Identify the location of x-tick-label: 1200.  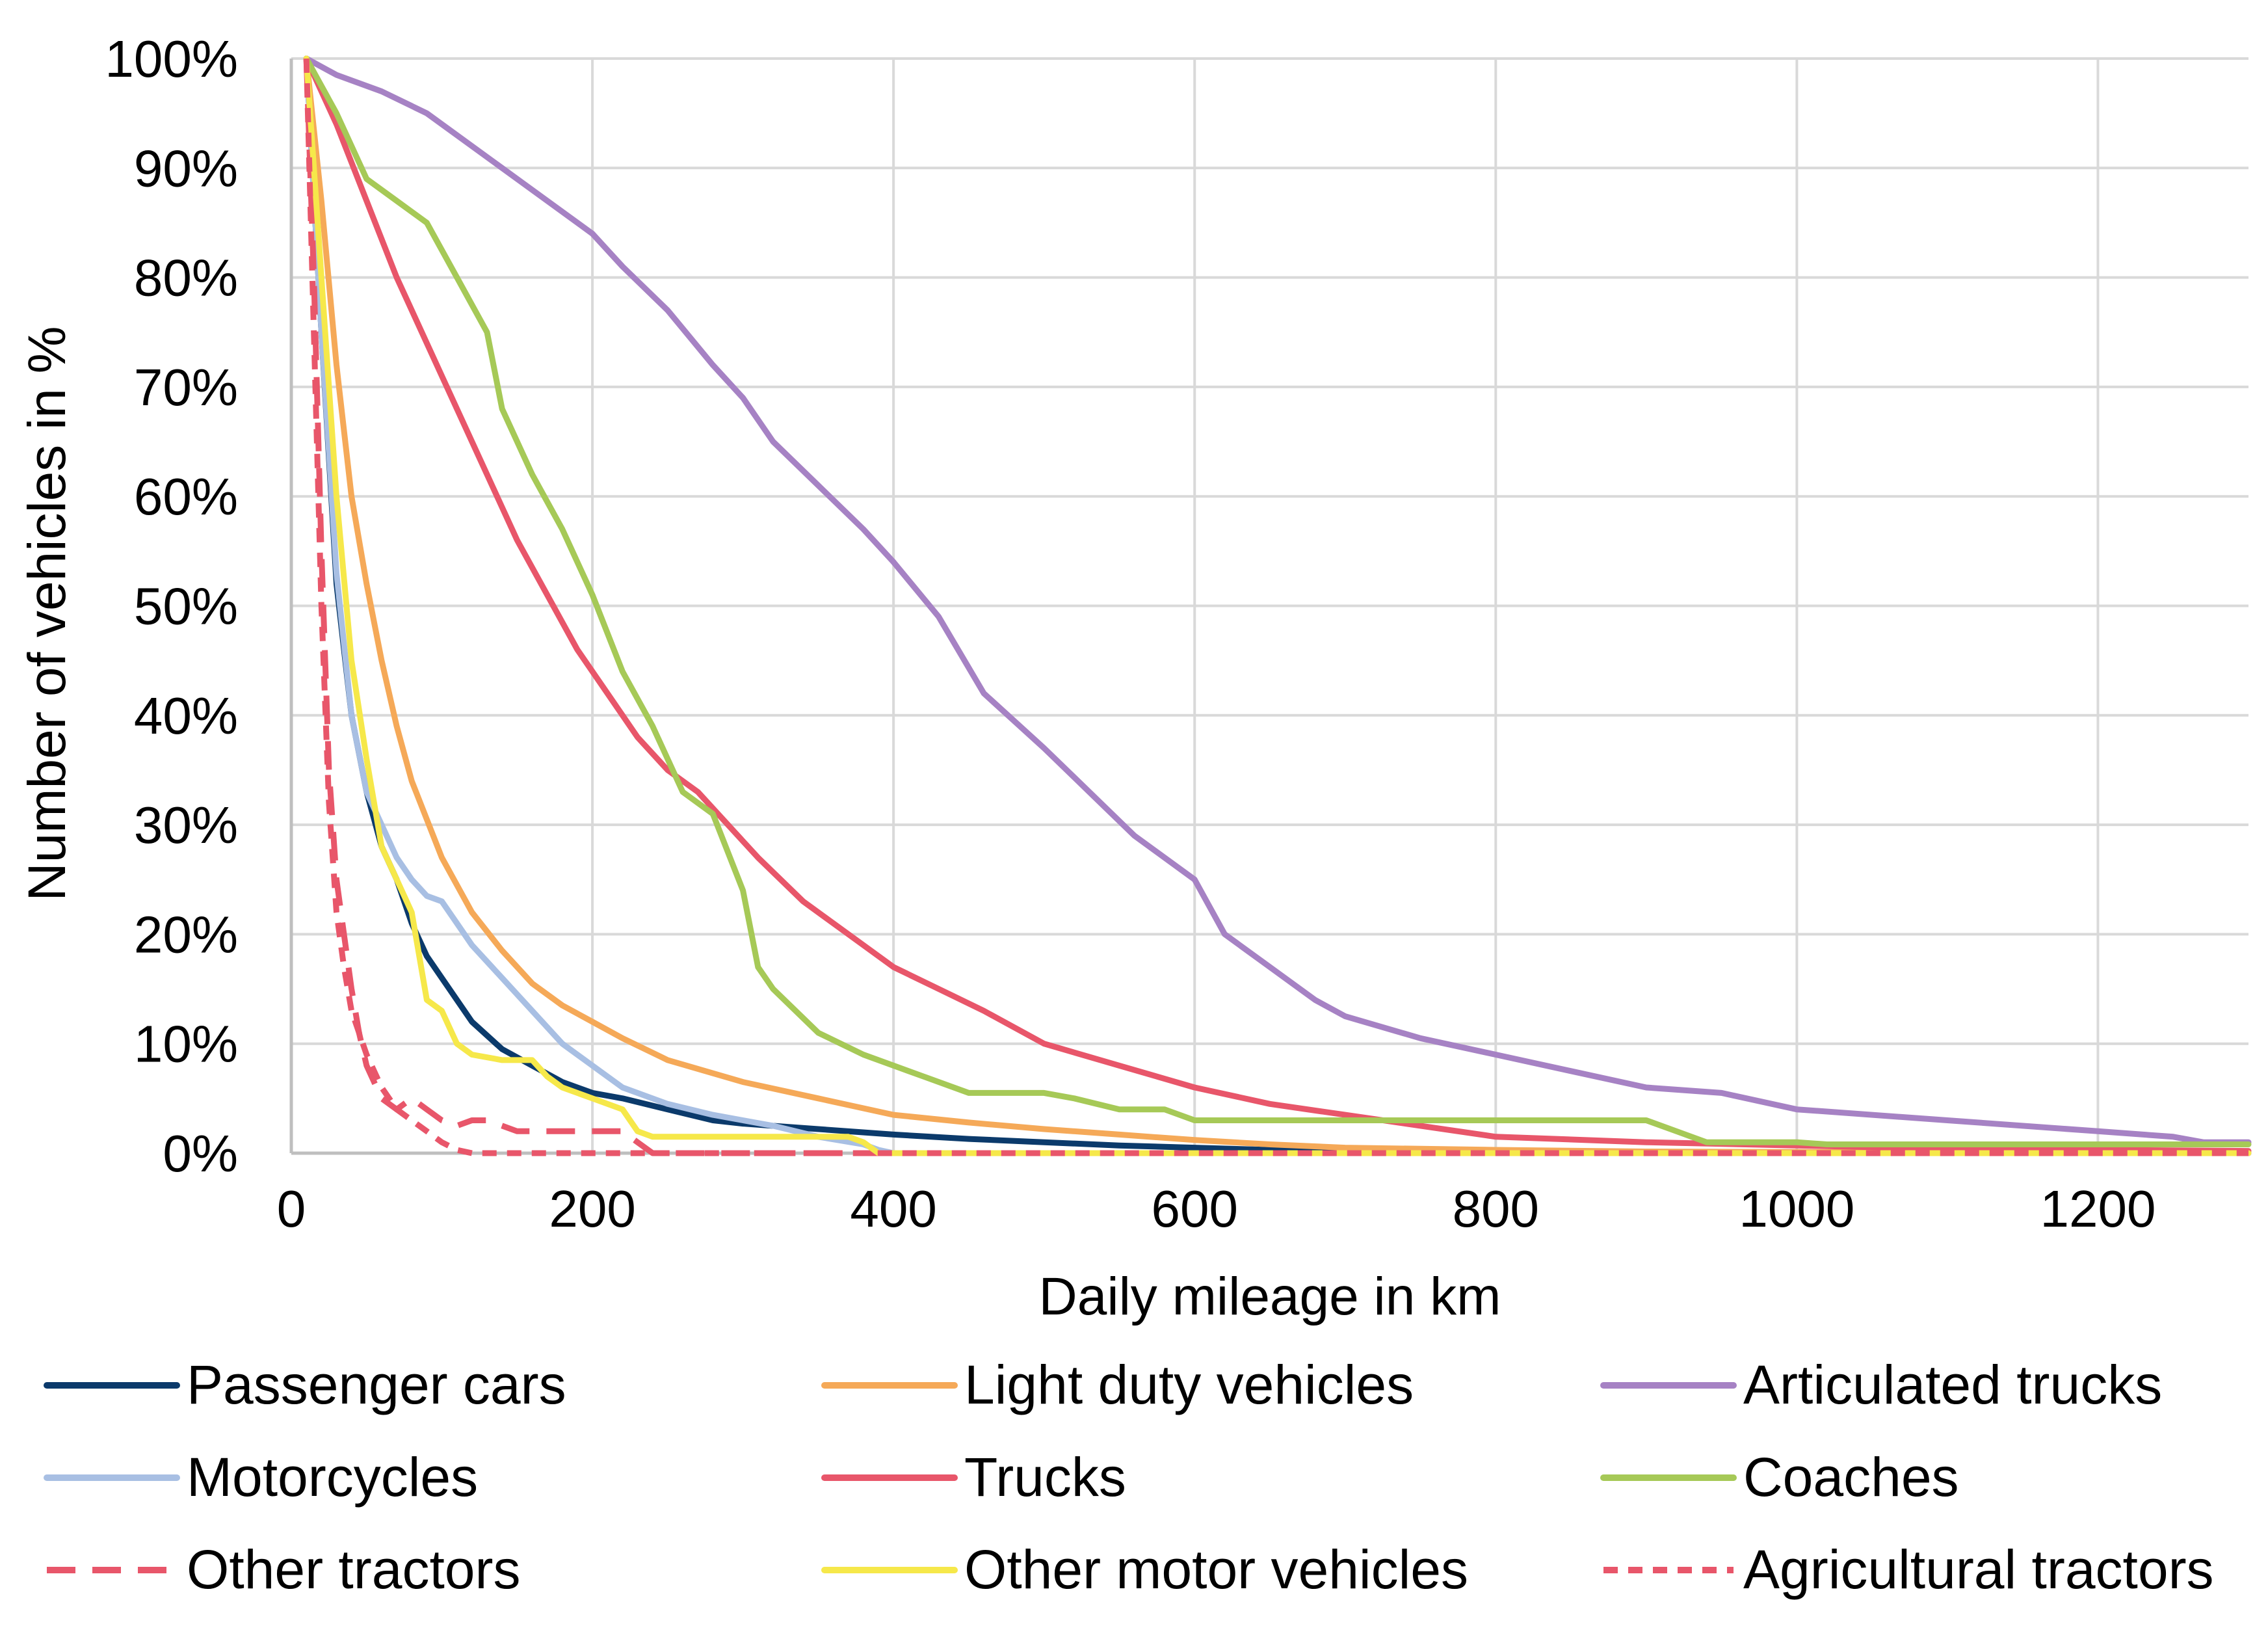
(2098, 1209).